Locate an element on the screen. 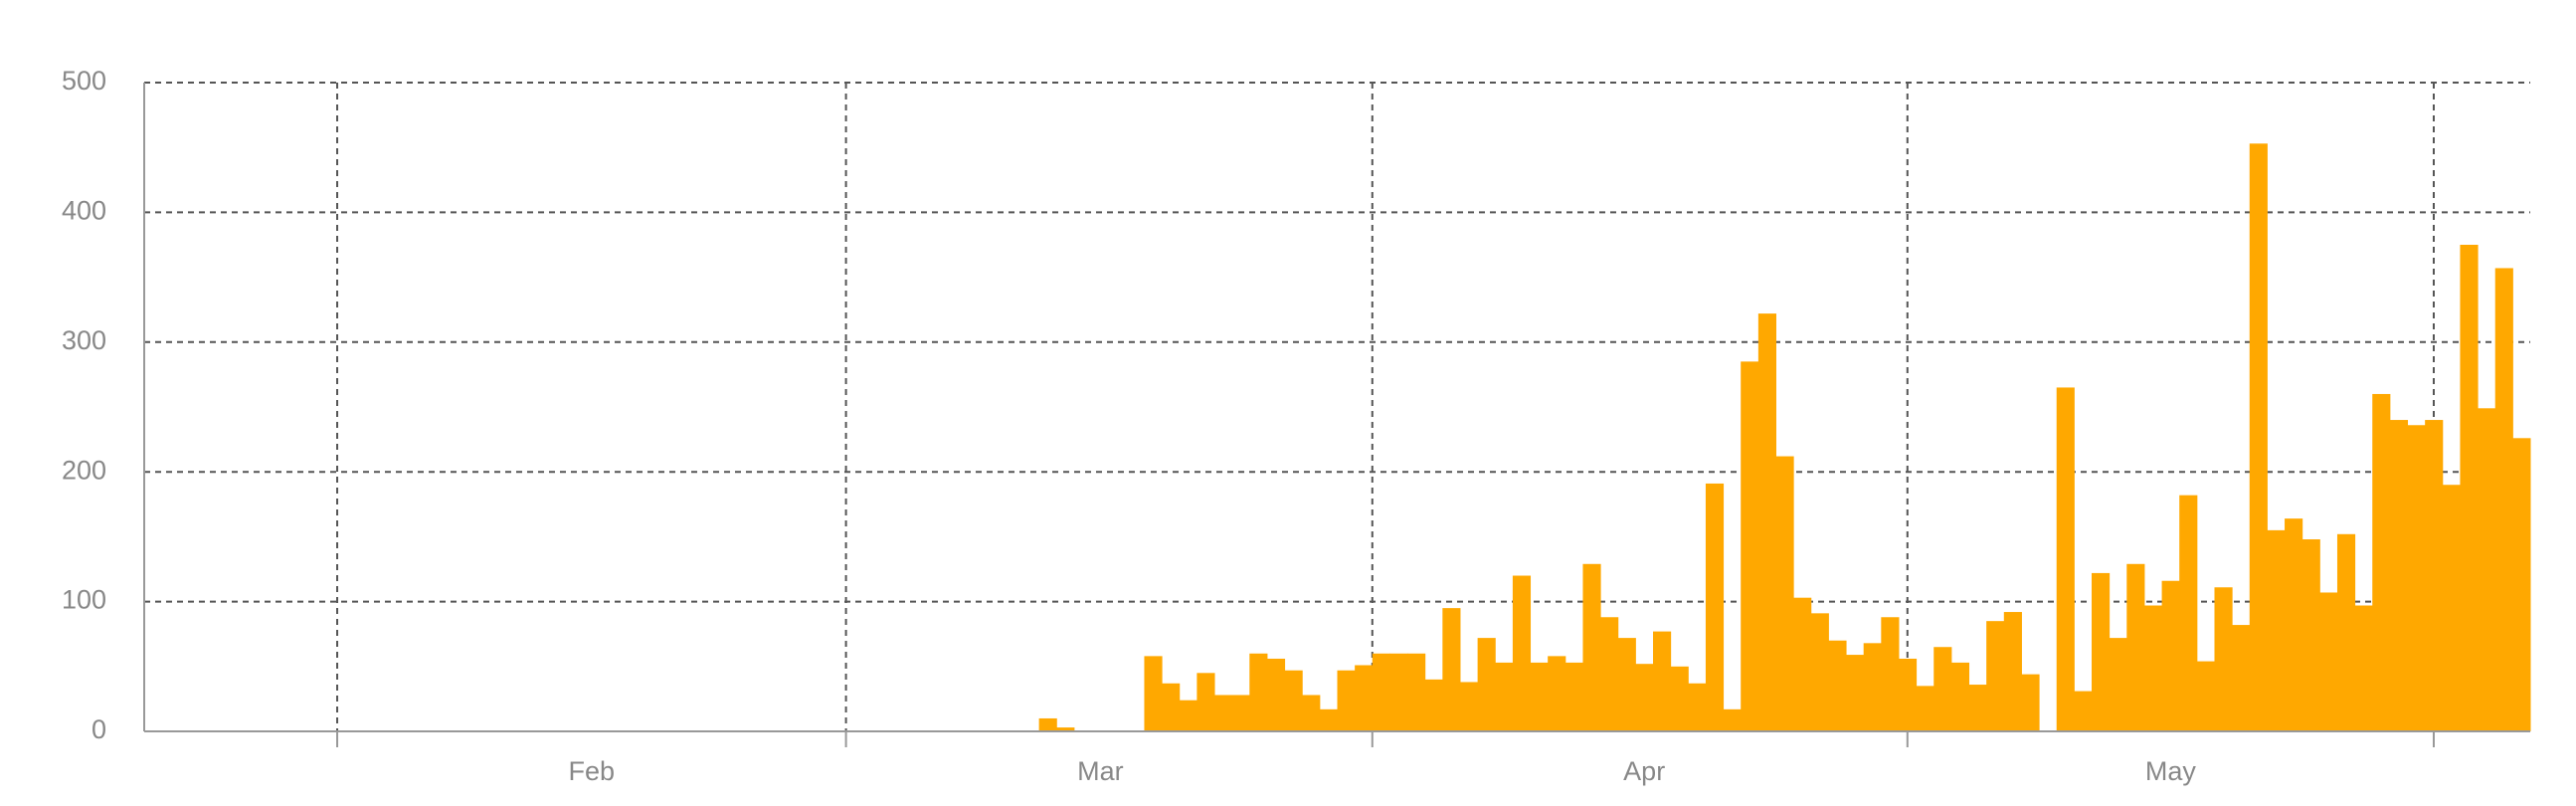  x-tick-label: Mar is located at coordinates (1100, 771).